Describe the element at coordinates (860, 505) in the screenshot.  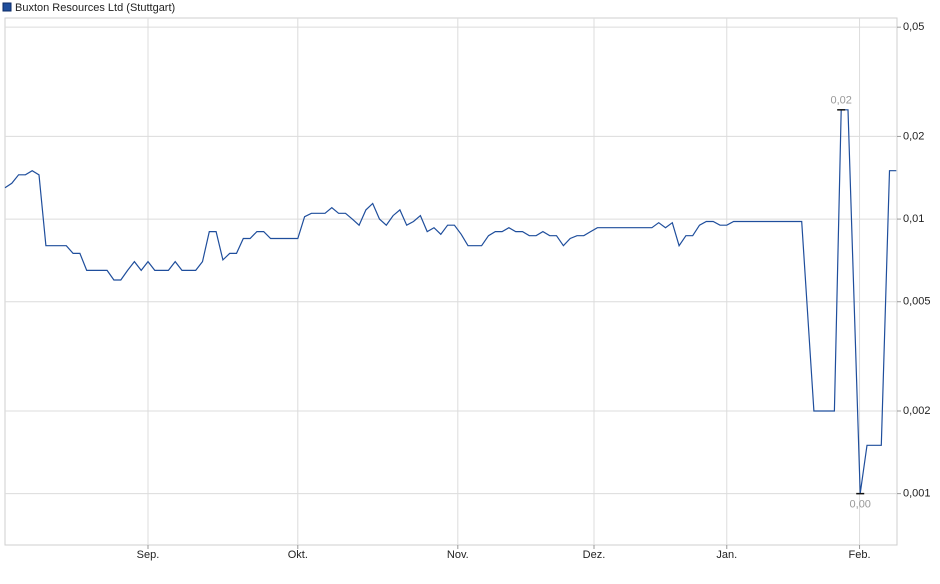
I see `annotation: 0,00` at that location.